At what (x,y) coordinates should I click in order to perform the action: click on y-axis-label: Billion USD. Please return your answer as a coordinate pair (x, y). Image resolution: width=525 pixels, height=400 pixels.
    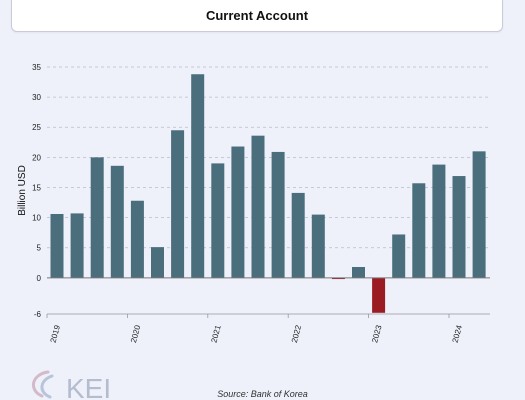
    Looking at the image, I should click on (22, 190).